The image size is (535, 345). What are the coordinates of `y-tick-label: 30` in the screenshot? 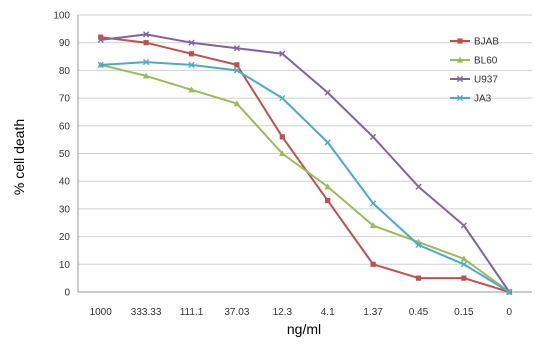 It's located at (65, 209).